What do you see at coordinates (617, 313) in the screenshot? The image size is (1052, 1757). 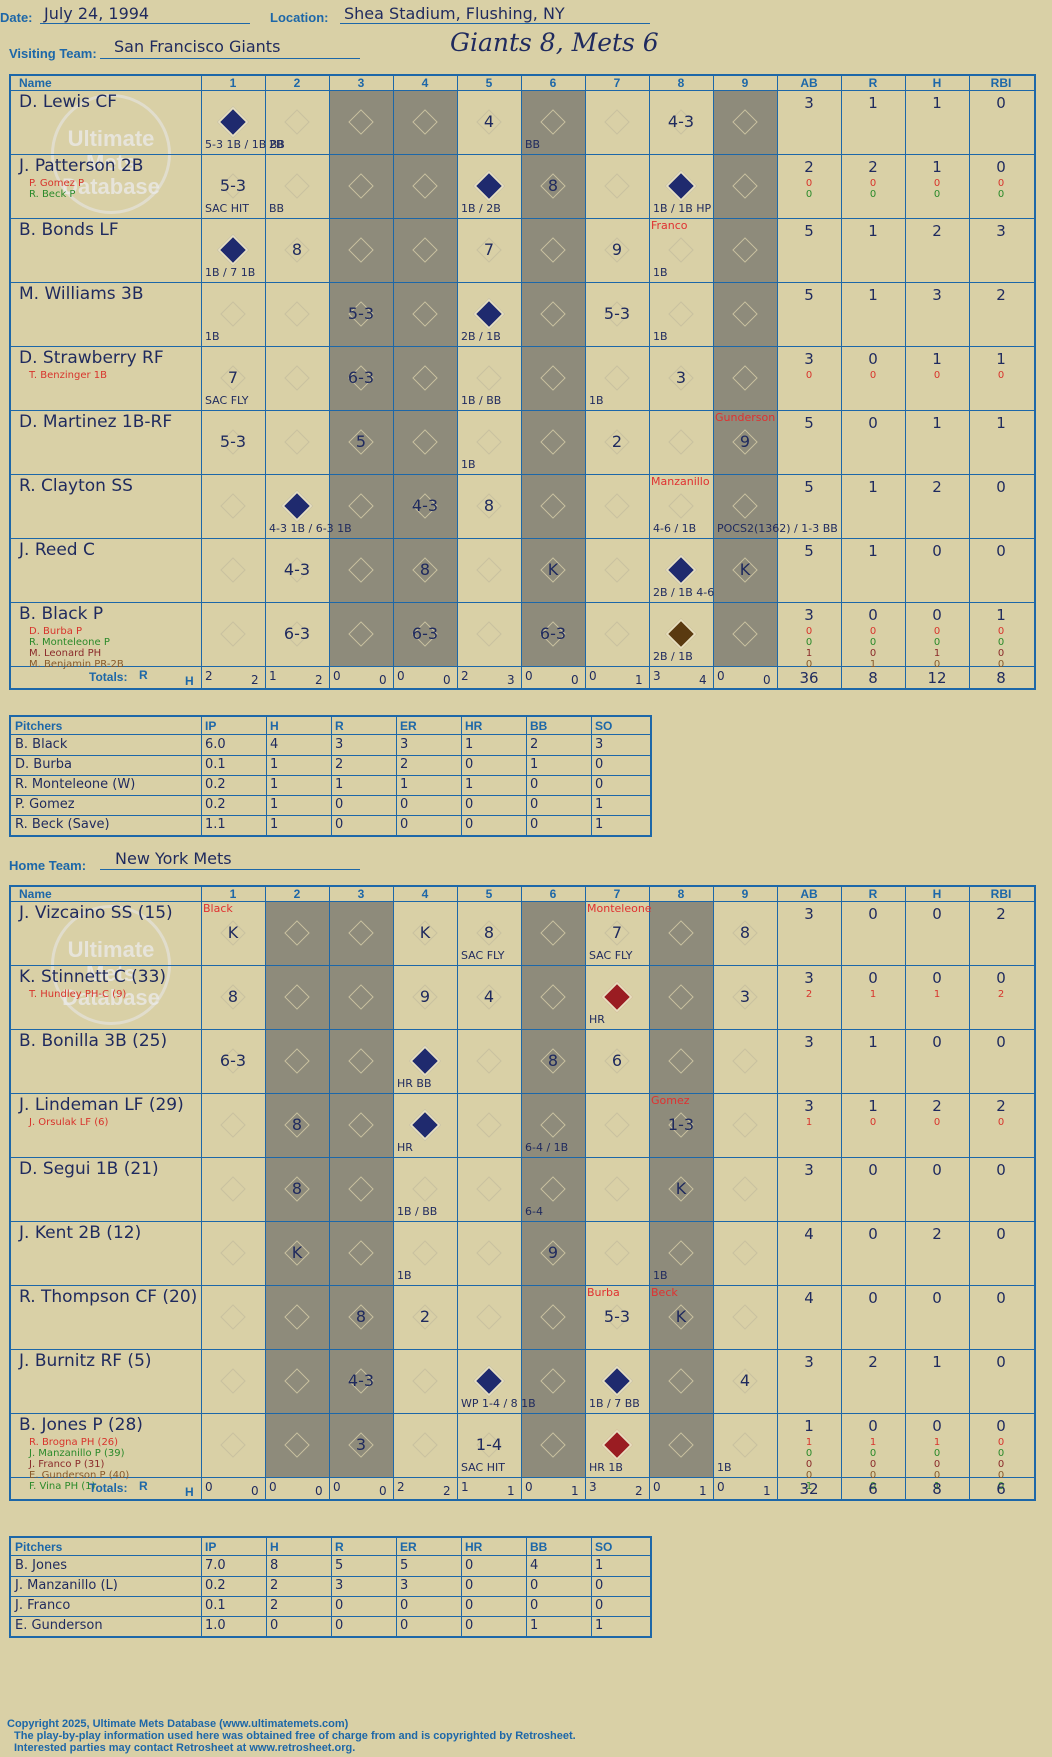 I see `play-result: 5-3` at bounding box center [617, 313].